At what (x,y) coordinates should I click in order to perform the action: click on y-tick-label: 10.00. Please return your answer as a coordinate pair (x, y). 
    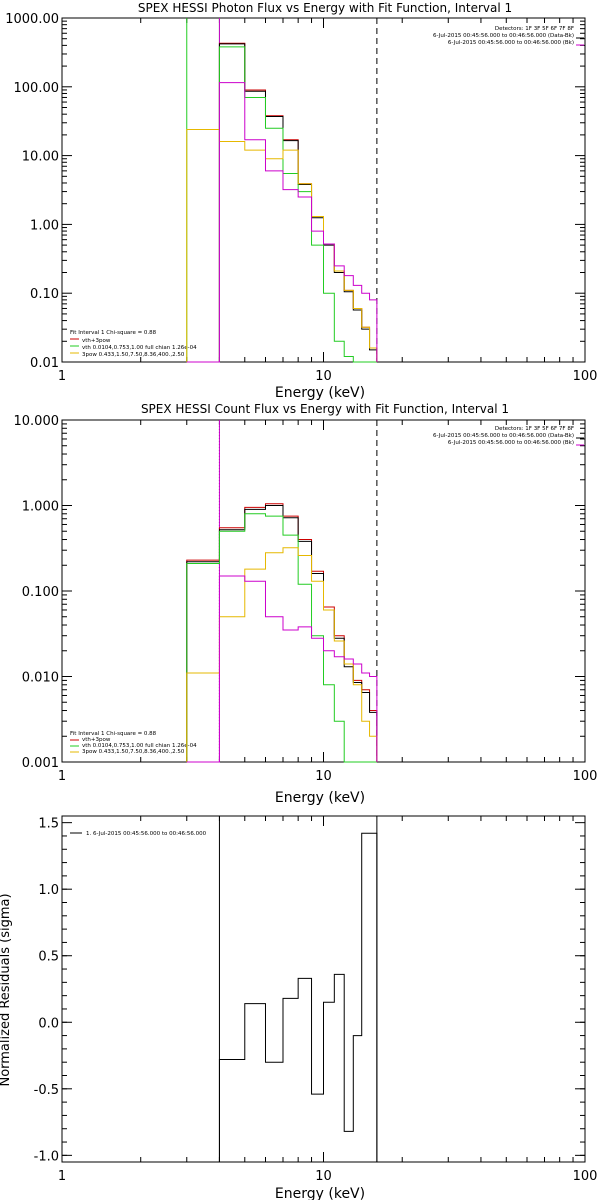
    Looking at the image, I should click on (40, 157).